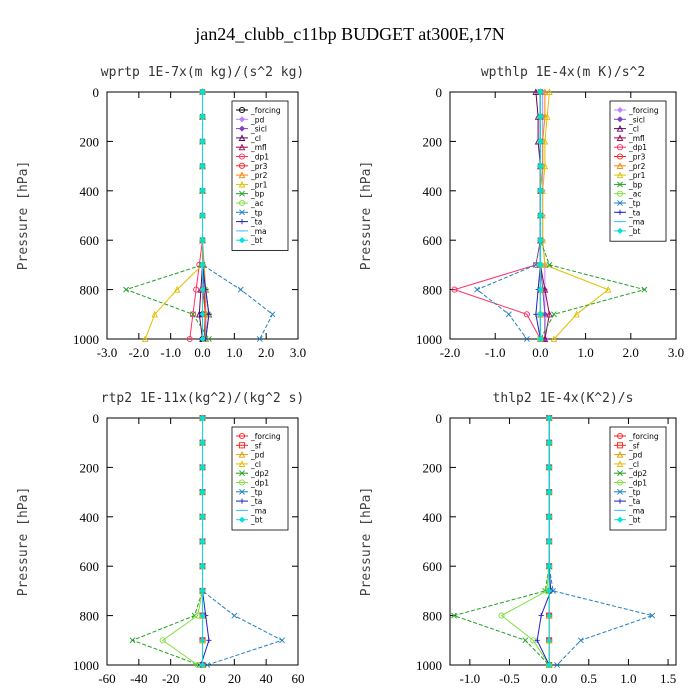 The width and height of the screenshot is (700, 700). What do you see at coordinates (170, 352) in the screenshot?
I see `x-tick-label: -1.0` at bounding box center [170, 352].